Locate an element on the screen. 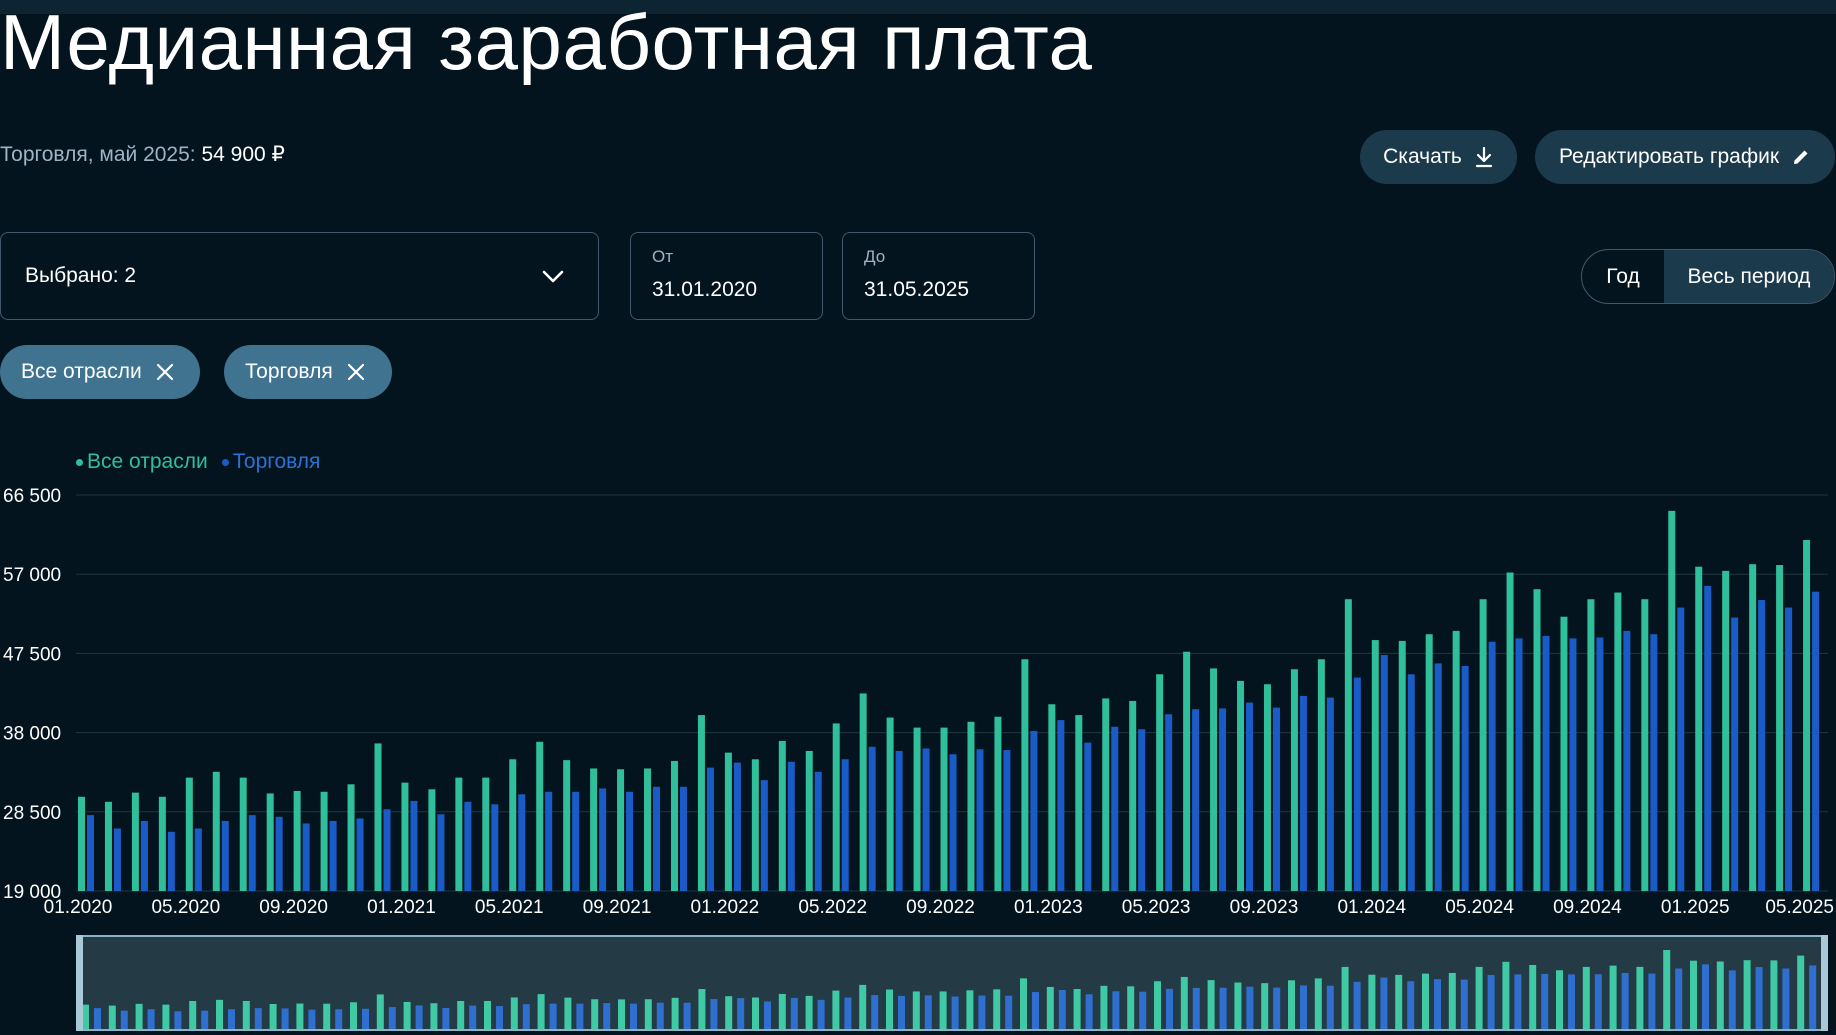  x-tick-label: 01.2022 is located at coordinates (725, 907).